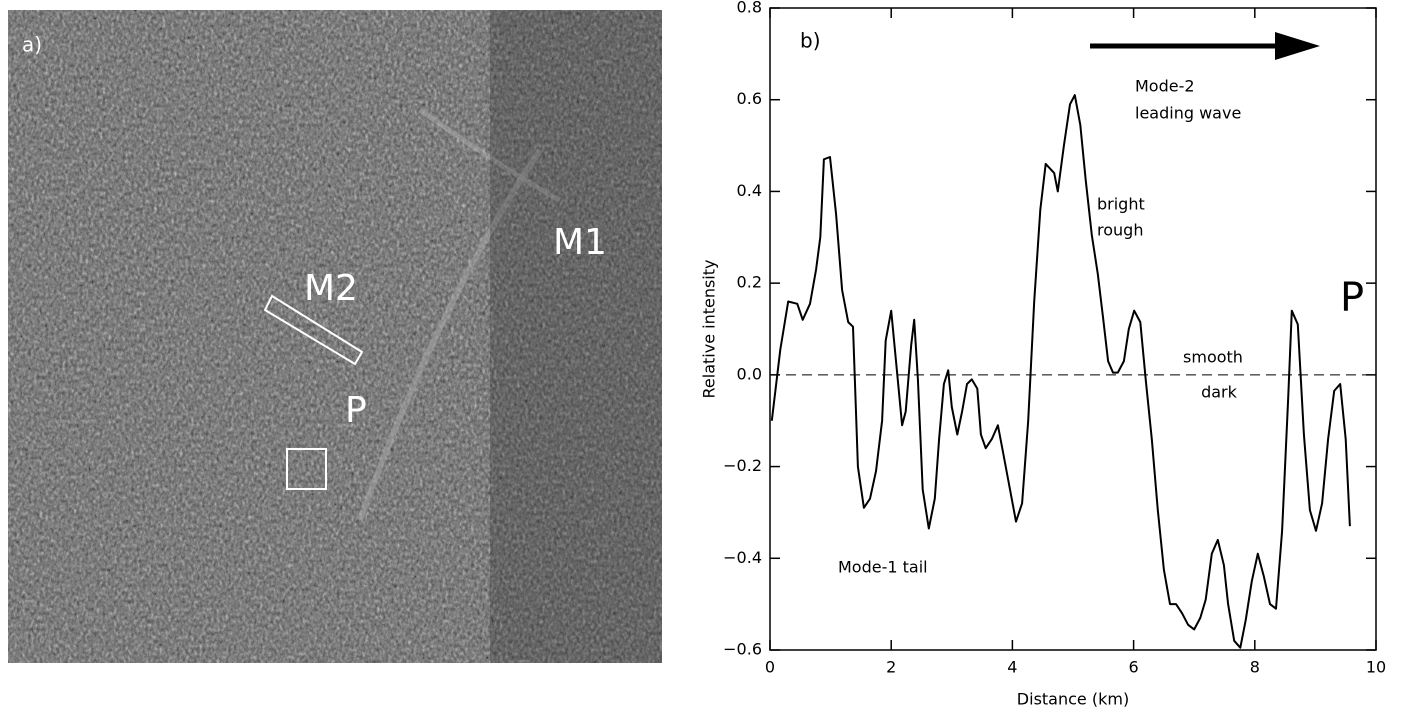 The image size is (1408, 711). Describe the element at coordinates (32, 45) in the screenshot. I see `panel-label: a)` at that location.